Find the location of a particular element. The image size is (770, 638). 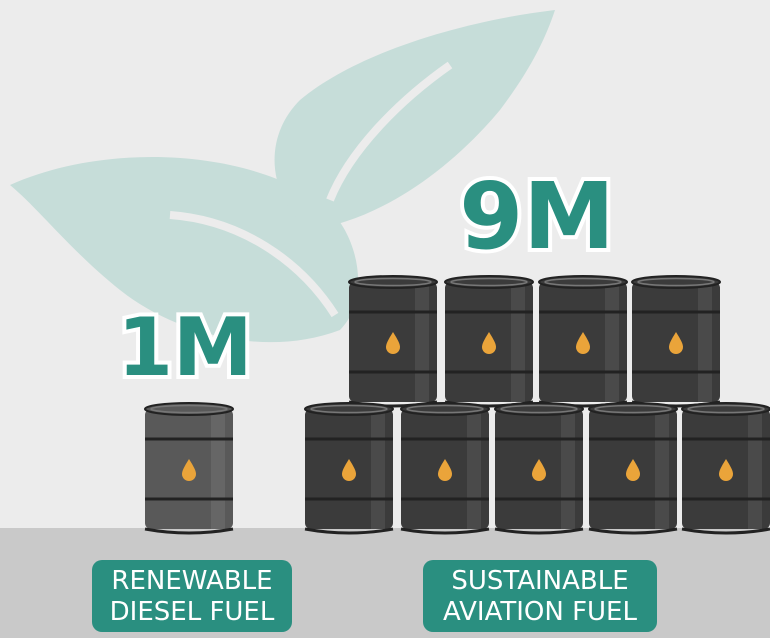

barrel is located at coordinates (189, 468).